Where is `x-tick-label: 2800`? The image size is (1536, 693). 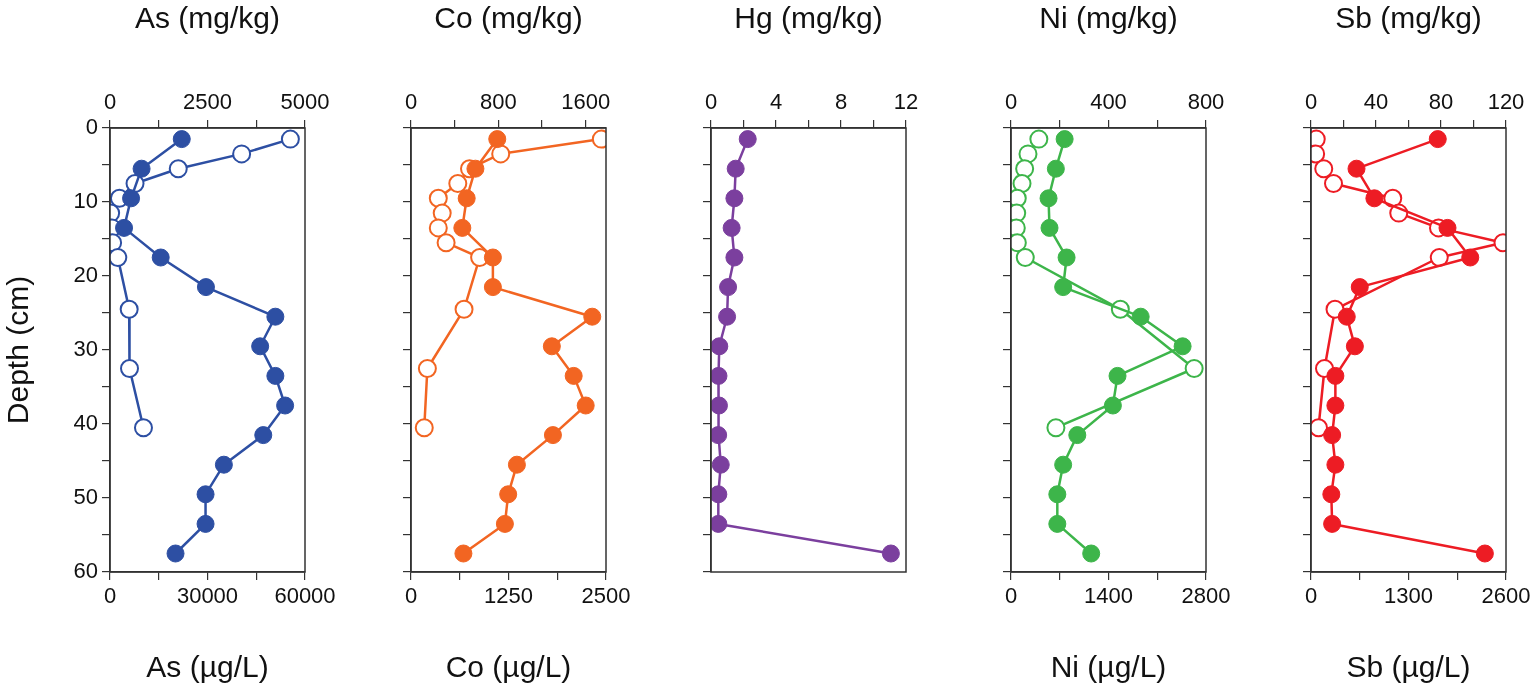
x-tick-label: 2800 is located at coordinates (1206, 596).